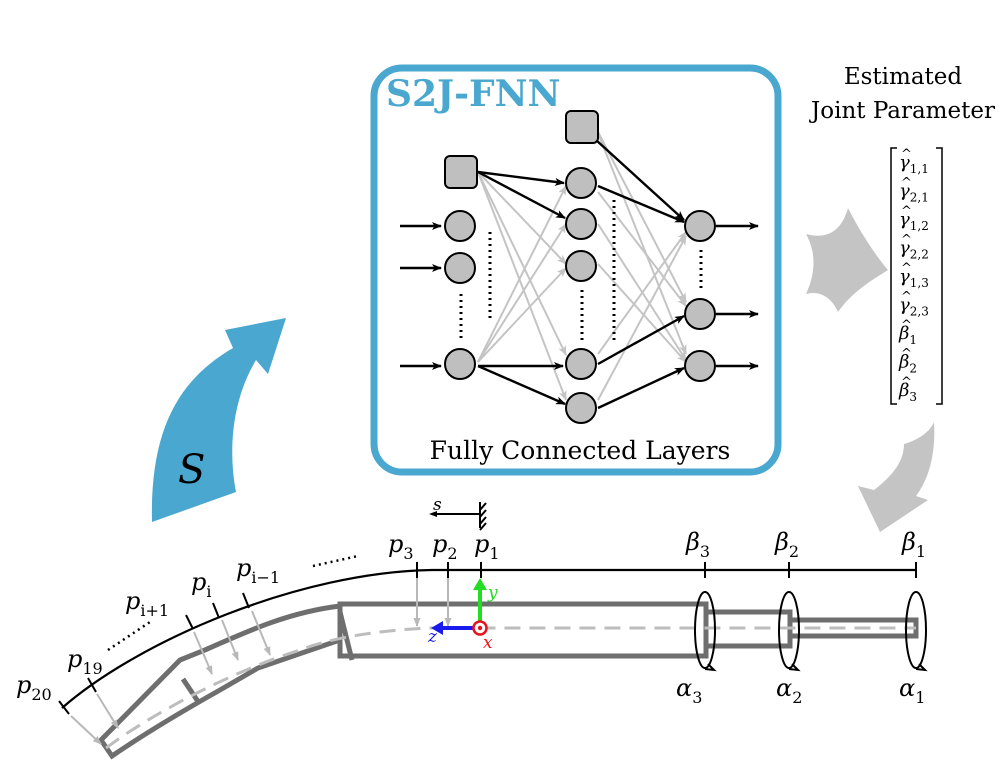  I want to click on point-label: p1, so click(487, 546).